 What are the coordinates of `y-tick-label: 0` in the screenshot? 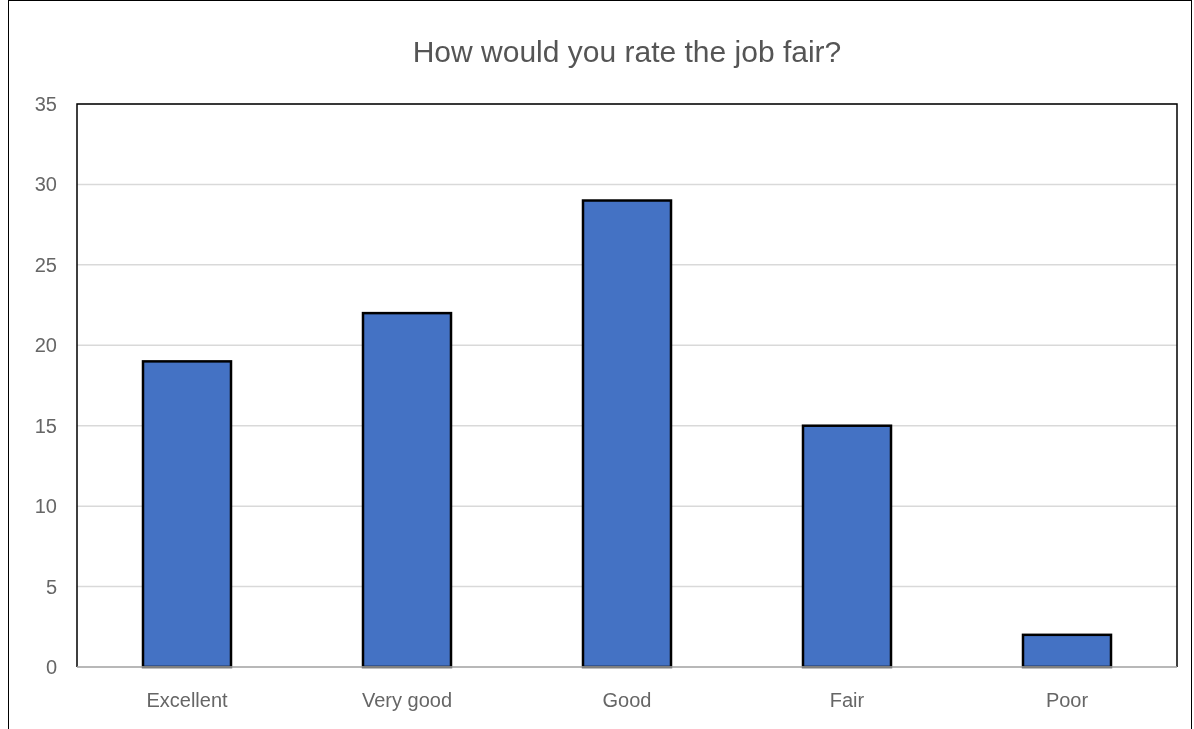 It's located at (51, 667).